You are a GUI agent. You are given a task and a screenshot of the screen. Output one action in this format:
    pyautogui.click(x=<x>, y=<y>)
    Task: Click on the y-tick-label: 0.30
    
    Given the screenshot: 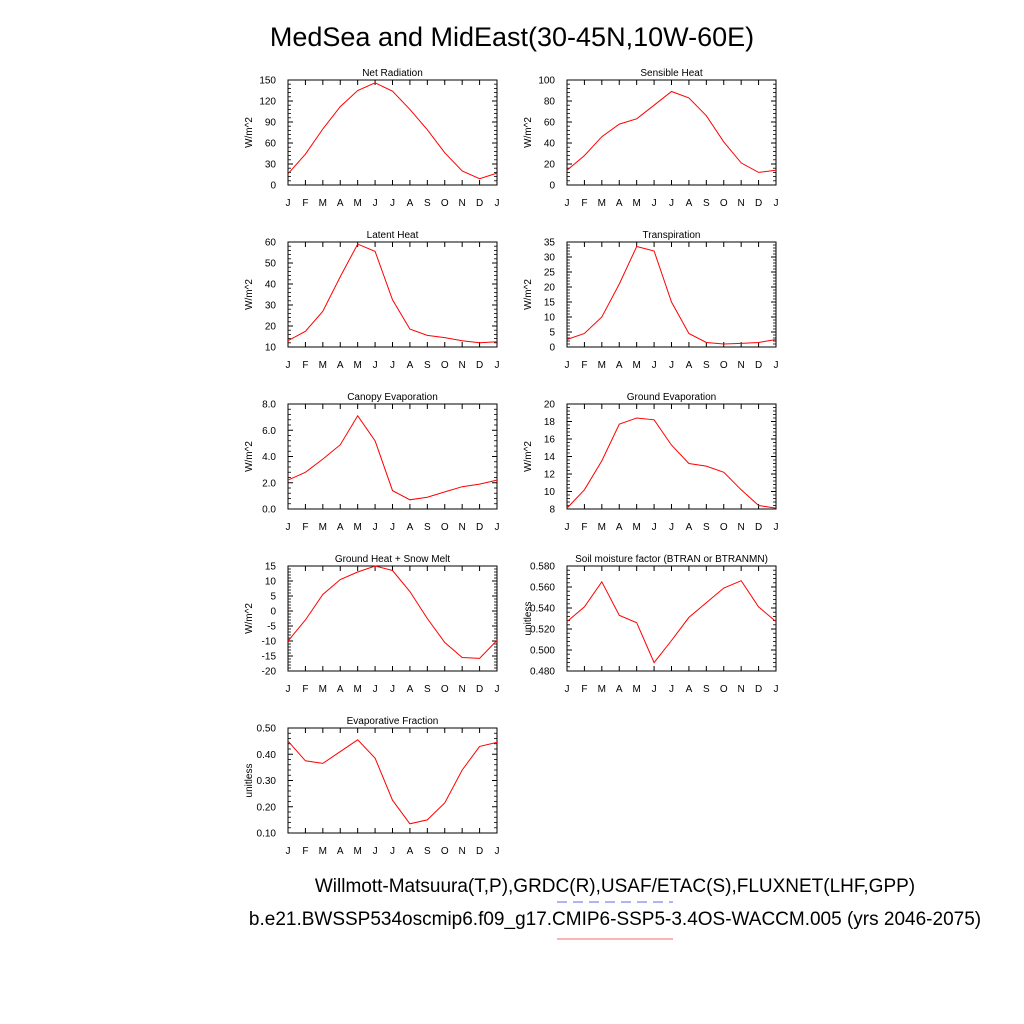 What is the action you would take?
    pyautogui.click(x=267, y=781)
    